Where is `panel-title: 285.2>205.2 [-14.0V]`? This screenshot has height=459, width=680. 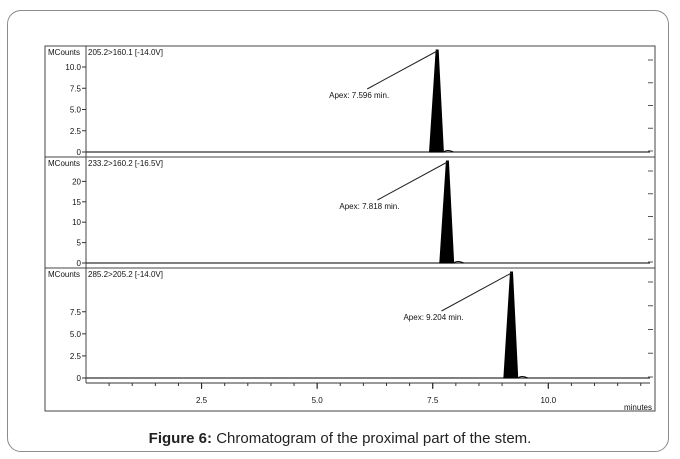
panel-title: 285.2>205.2 [-14.0V] is located at coordinates (125, 274).